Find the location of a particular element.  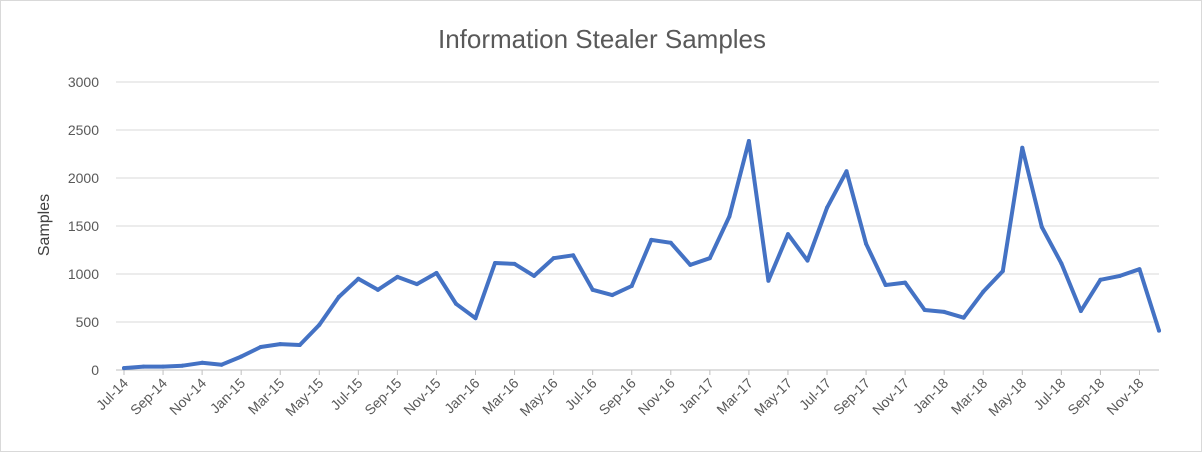

x-tick-label: Jan-16 is located at coordinates (462, 396).